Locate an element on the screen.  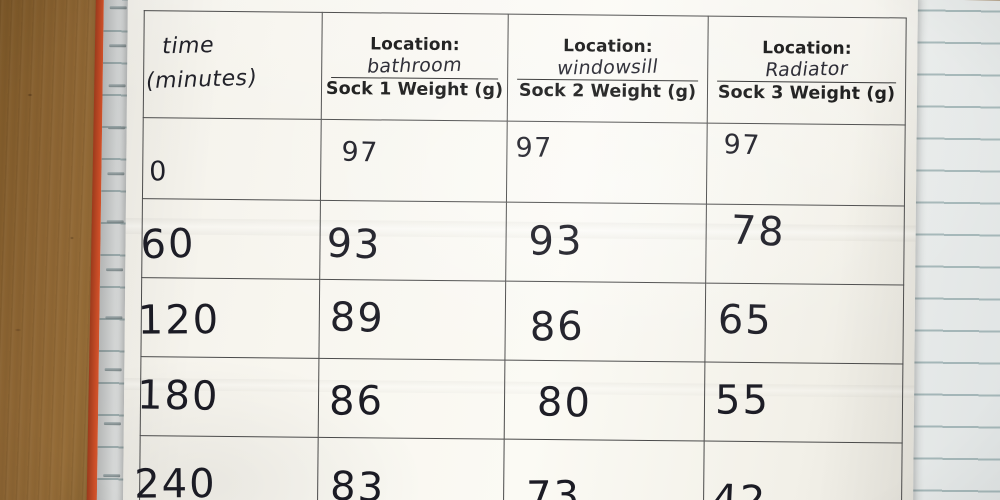
sock1-weight-label: Sock 1 Weight (g) is located at coordinates (414, 89).